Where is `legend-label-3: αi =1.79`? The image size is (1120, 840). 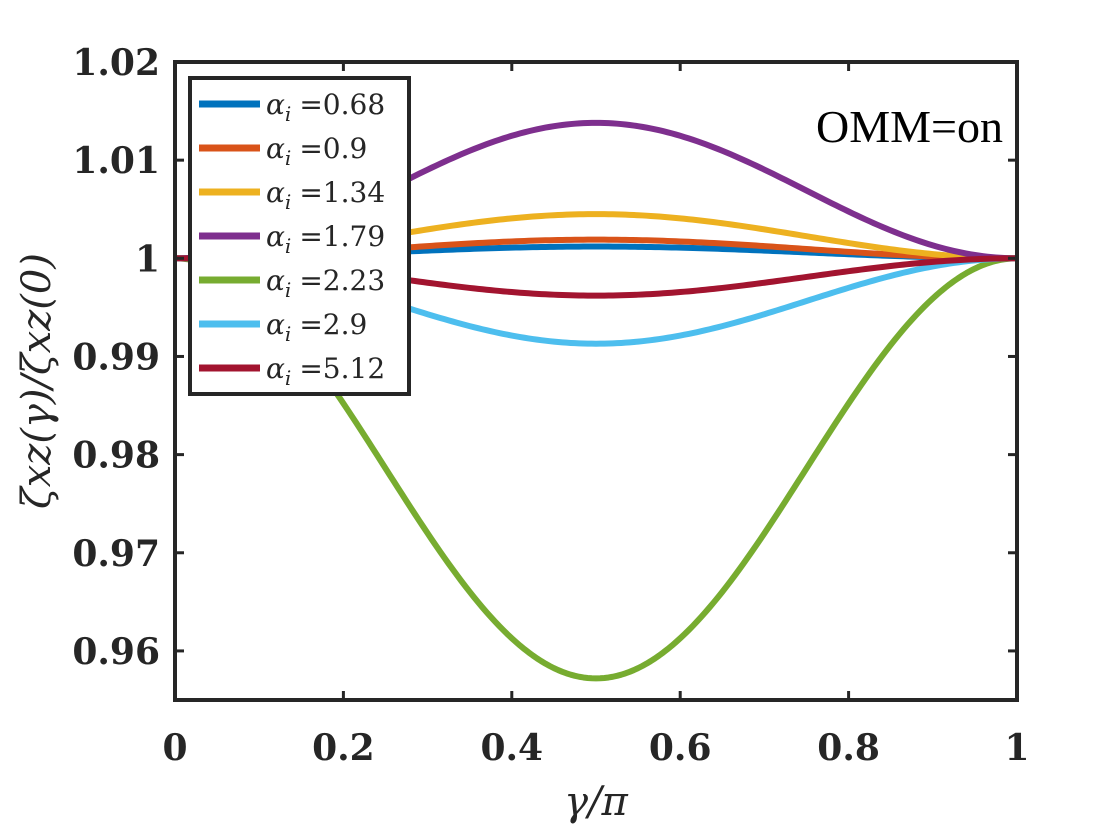
legend-label-3: αi =1.79 is located at coordinates (325, 239).